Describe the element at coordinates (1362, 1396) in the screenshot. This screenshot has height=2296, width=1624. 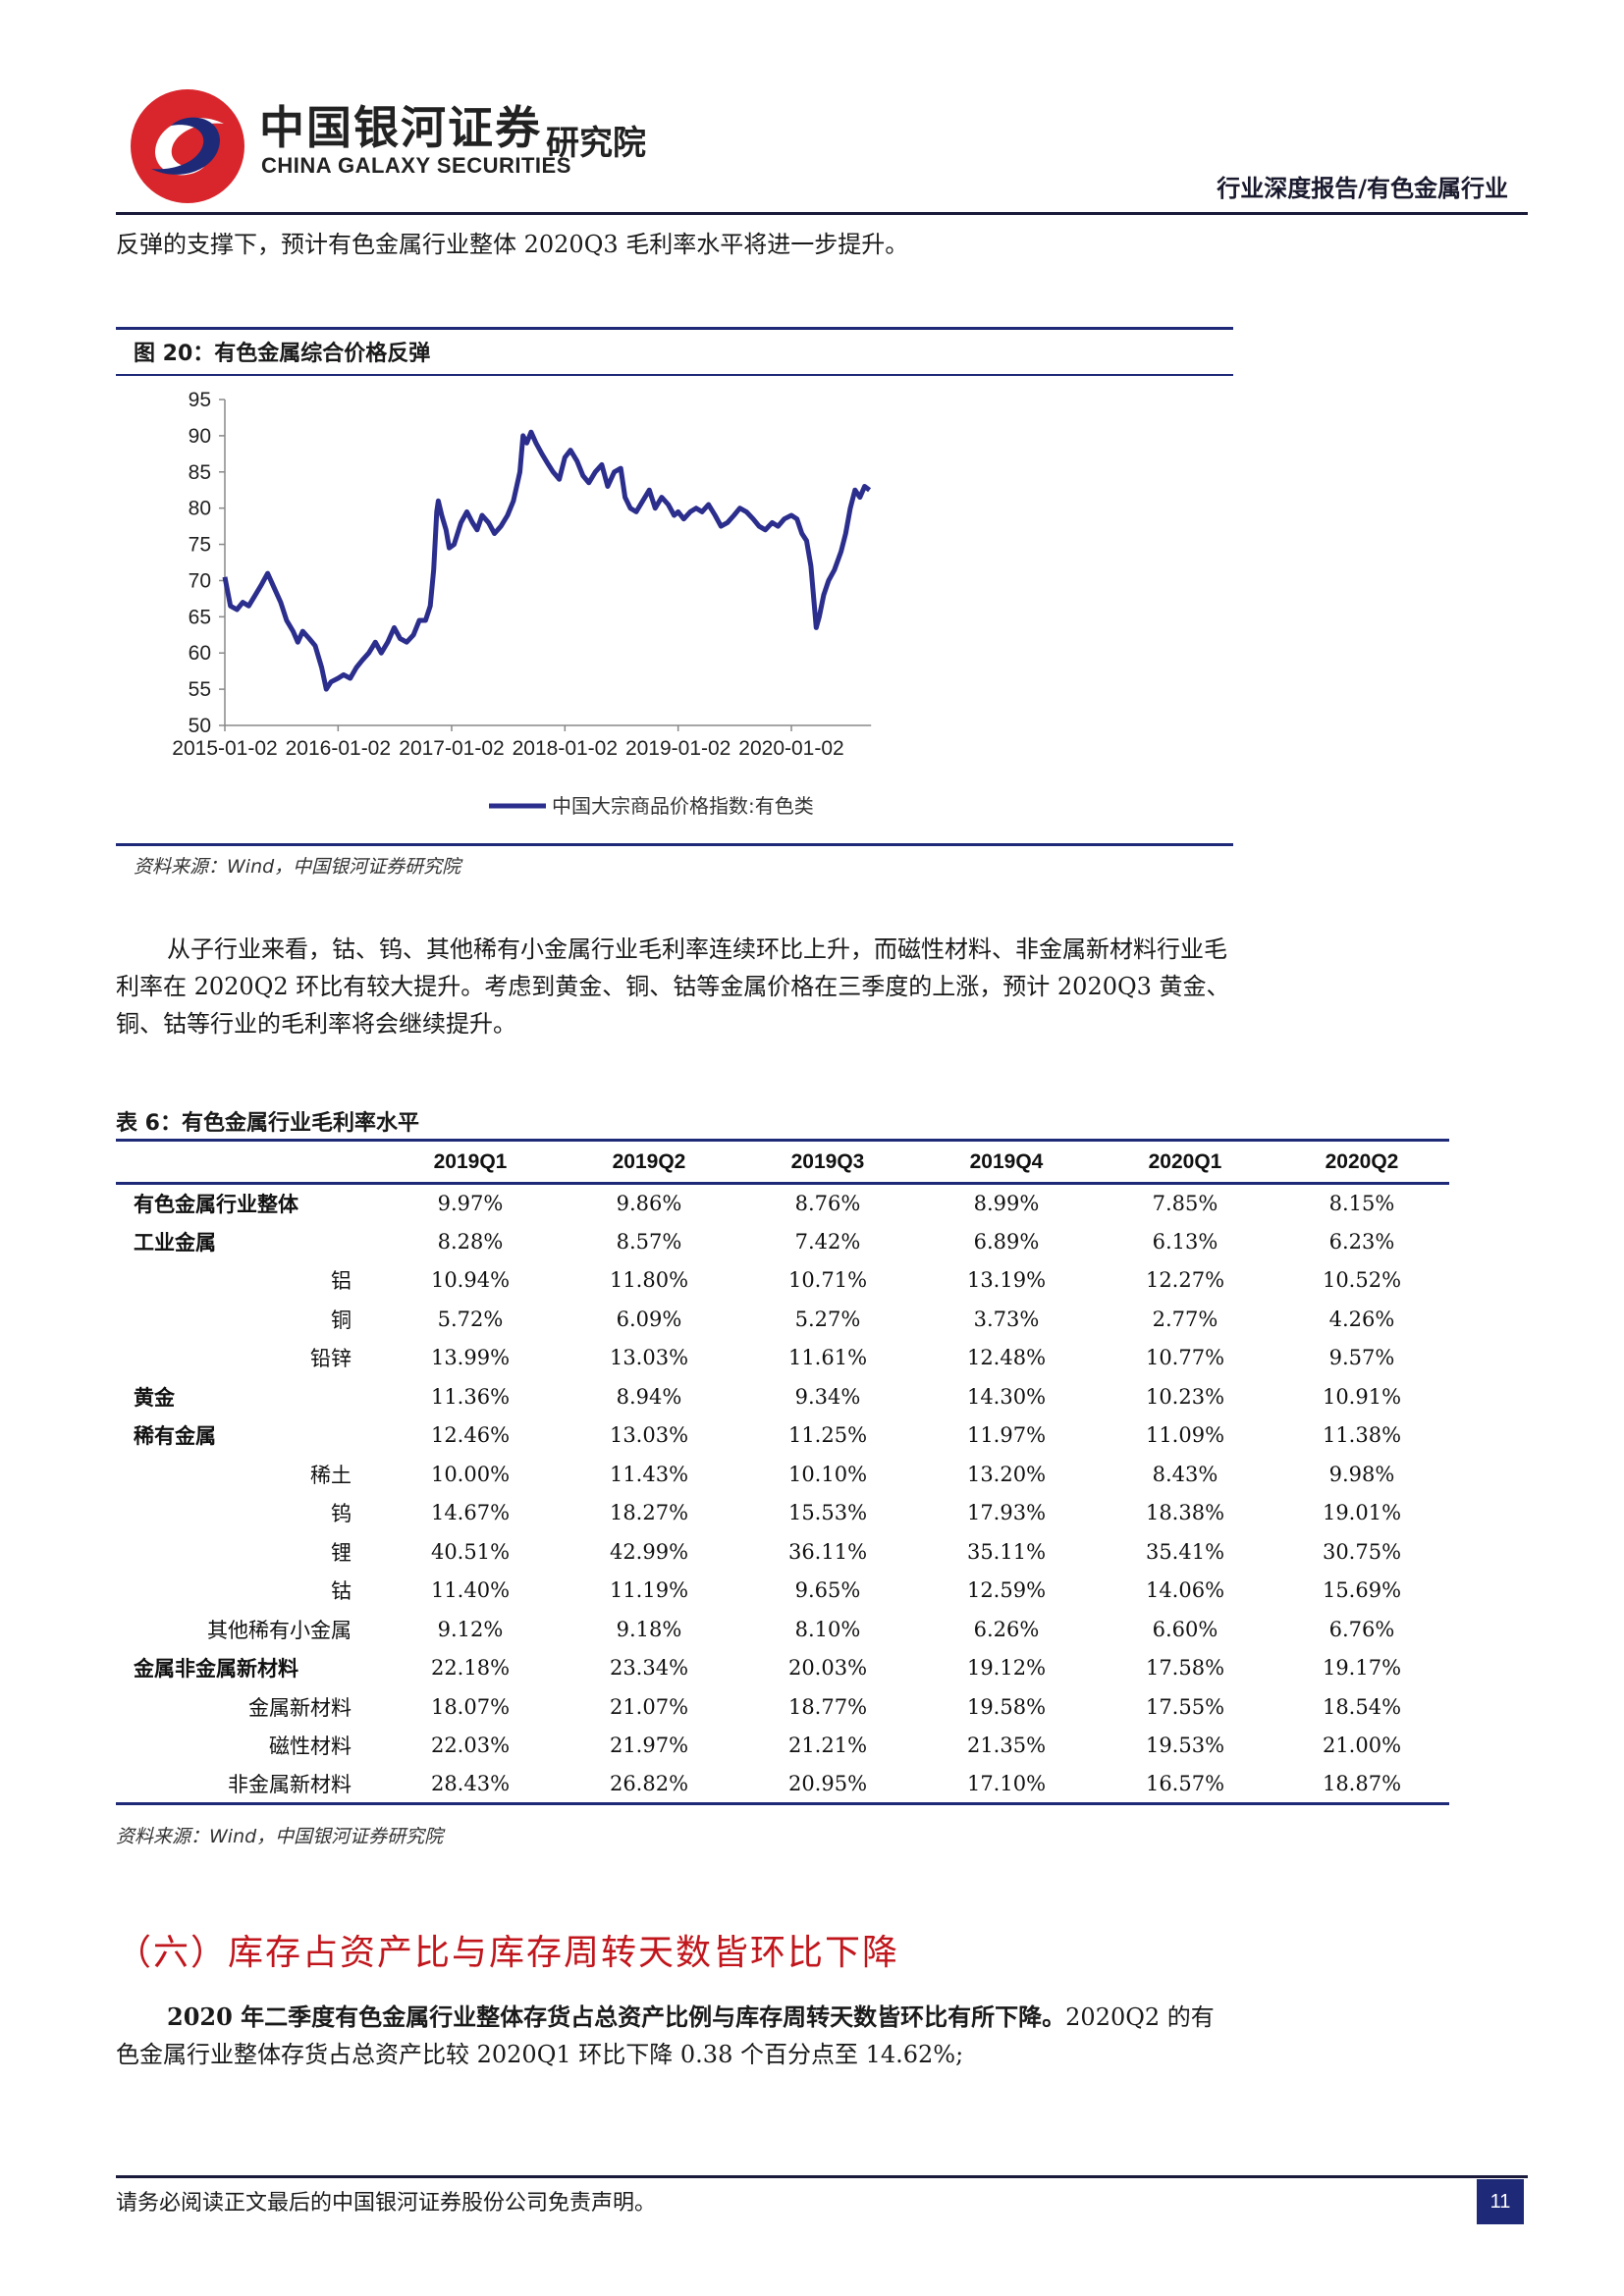
I see `table-cell: 10.91%` at that location.